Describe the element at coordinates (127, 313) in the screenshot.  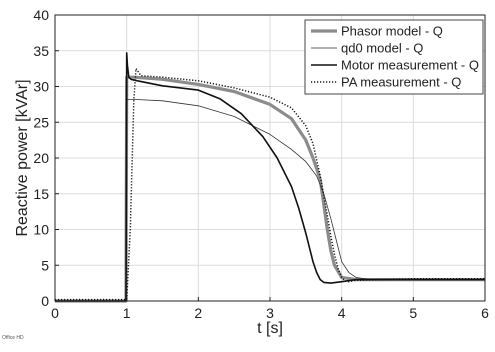
I see `x-tick-label: 1` at that location.